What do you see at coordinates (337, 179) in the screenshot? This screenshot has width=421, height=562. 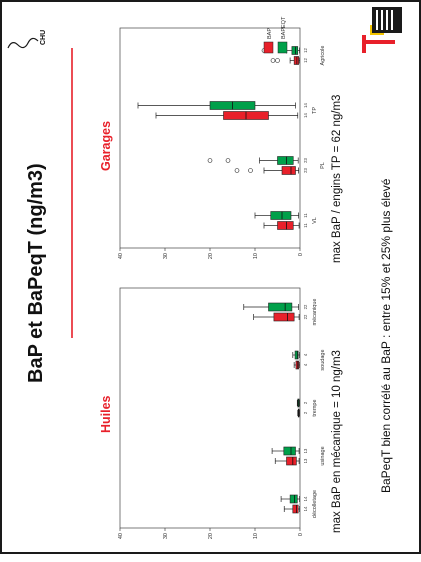 I see `note-max-bap-tp: max BaP / engins TP = 62 ng/m3` at bounding box center [337, 179].